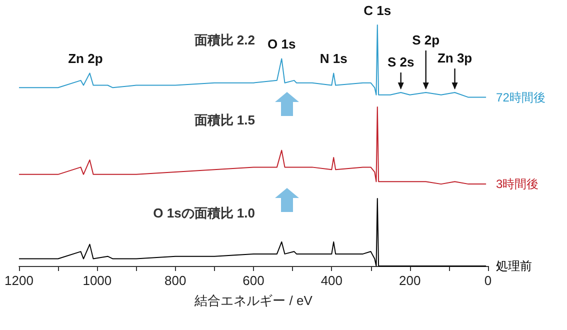 The image size is (567, 330). I want to click on x-tick-label: 800, so click(175, 280).